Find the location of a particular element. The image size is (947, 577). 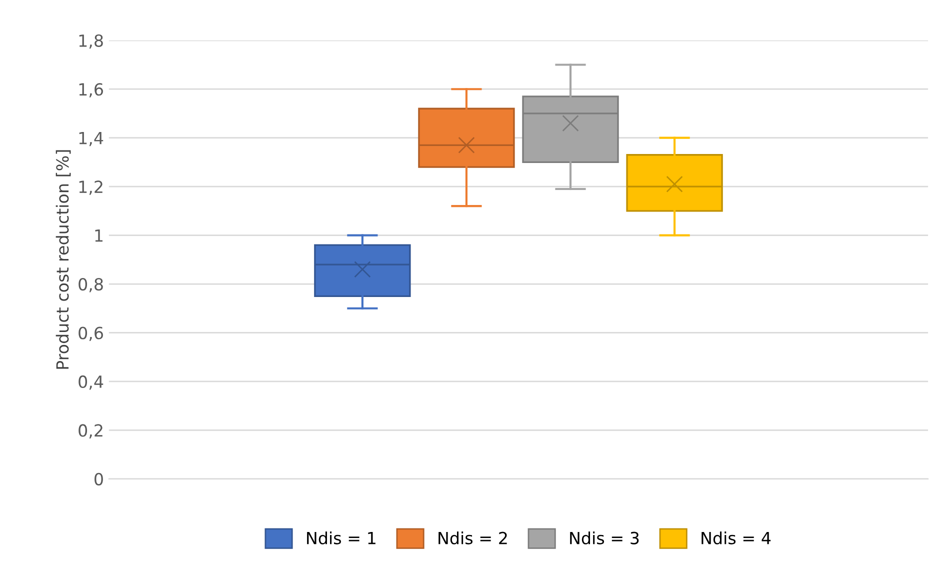

y-tick-label: 0 is located at coordinates (98, 479).